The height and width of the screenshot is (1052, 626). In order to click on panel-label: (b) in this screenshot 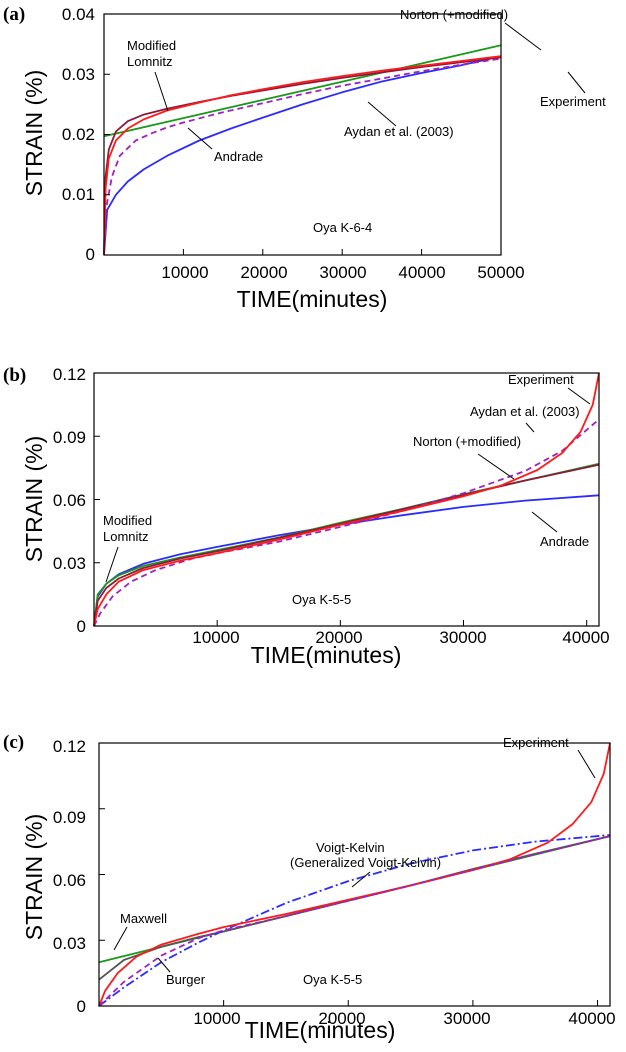, I will do `click(14, 375)`.